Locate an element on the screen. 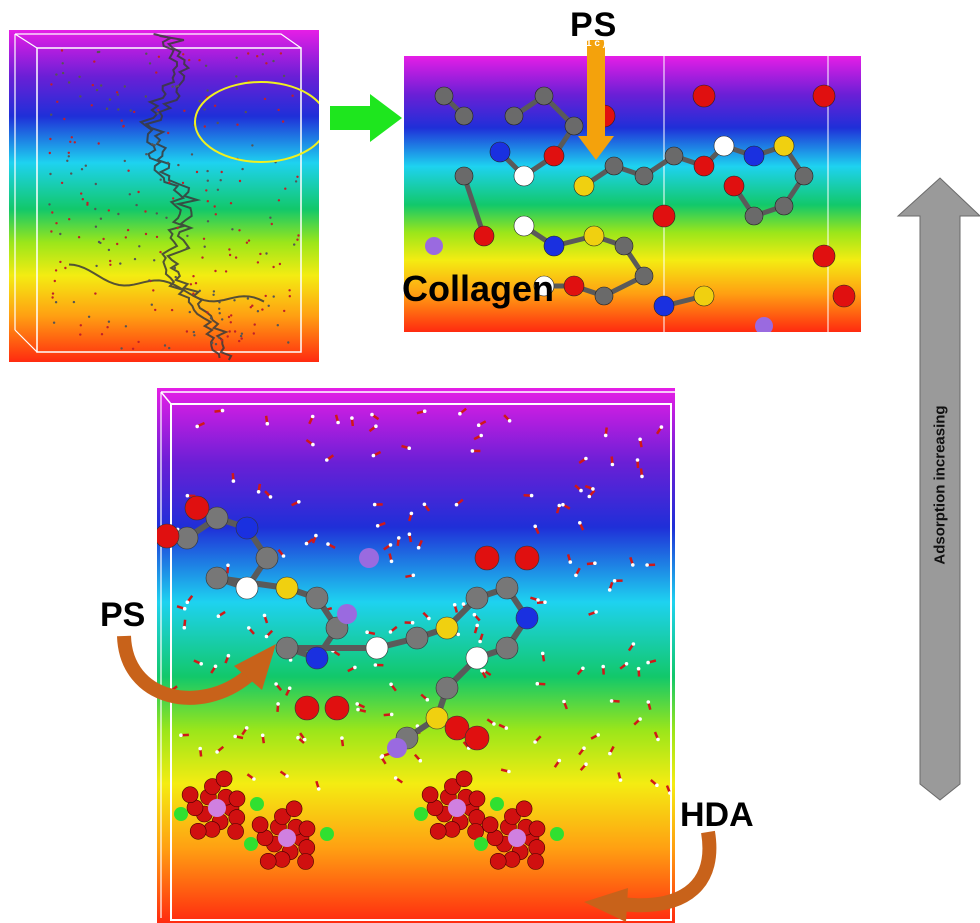  green-arrow is located at coordinates (366, 118).